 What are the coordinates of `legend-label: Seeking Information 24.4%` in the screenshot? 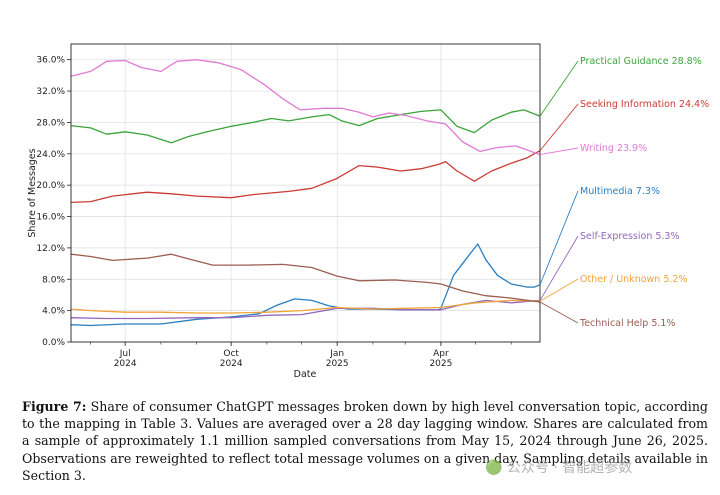 It's located at (644, 104).